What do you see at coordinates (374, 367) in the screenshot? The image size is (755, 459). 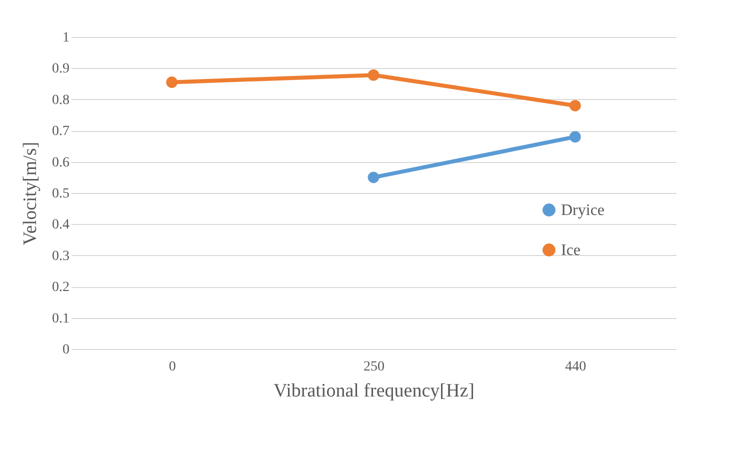 I see `x-tick-label: 250` at bounding box center [374, 367].